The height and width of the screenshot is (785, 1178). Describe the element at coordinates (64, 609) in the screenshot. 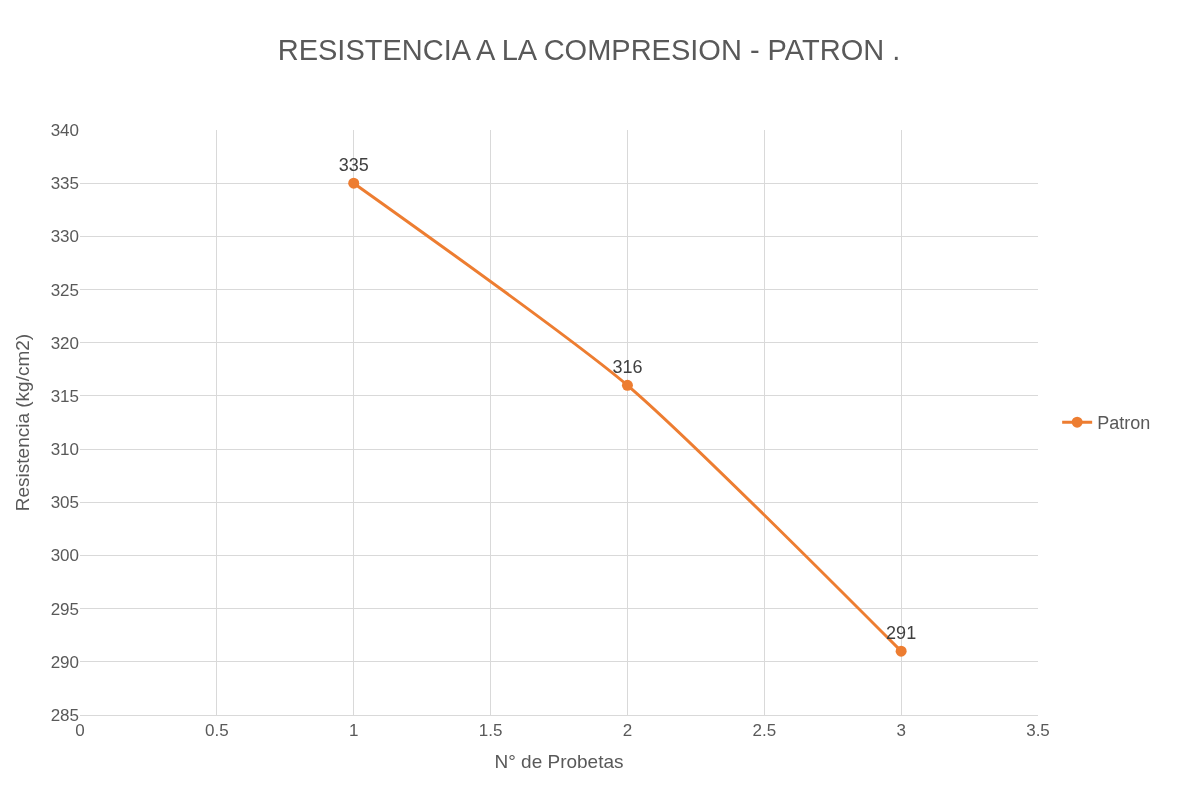

I see `y-tick-label: 295` at that location.